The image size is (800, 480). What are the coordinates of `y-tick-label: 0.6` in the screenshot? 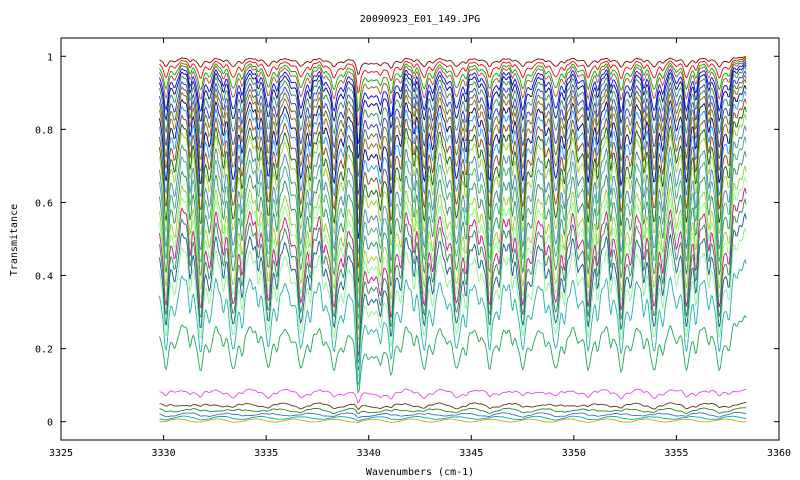 It's located at (44, 203).